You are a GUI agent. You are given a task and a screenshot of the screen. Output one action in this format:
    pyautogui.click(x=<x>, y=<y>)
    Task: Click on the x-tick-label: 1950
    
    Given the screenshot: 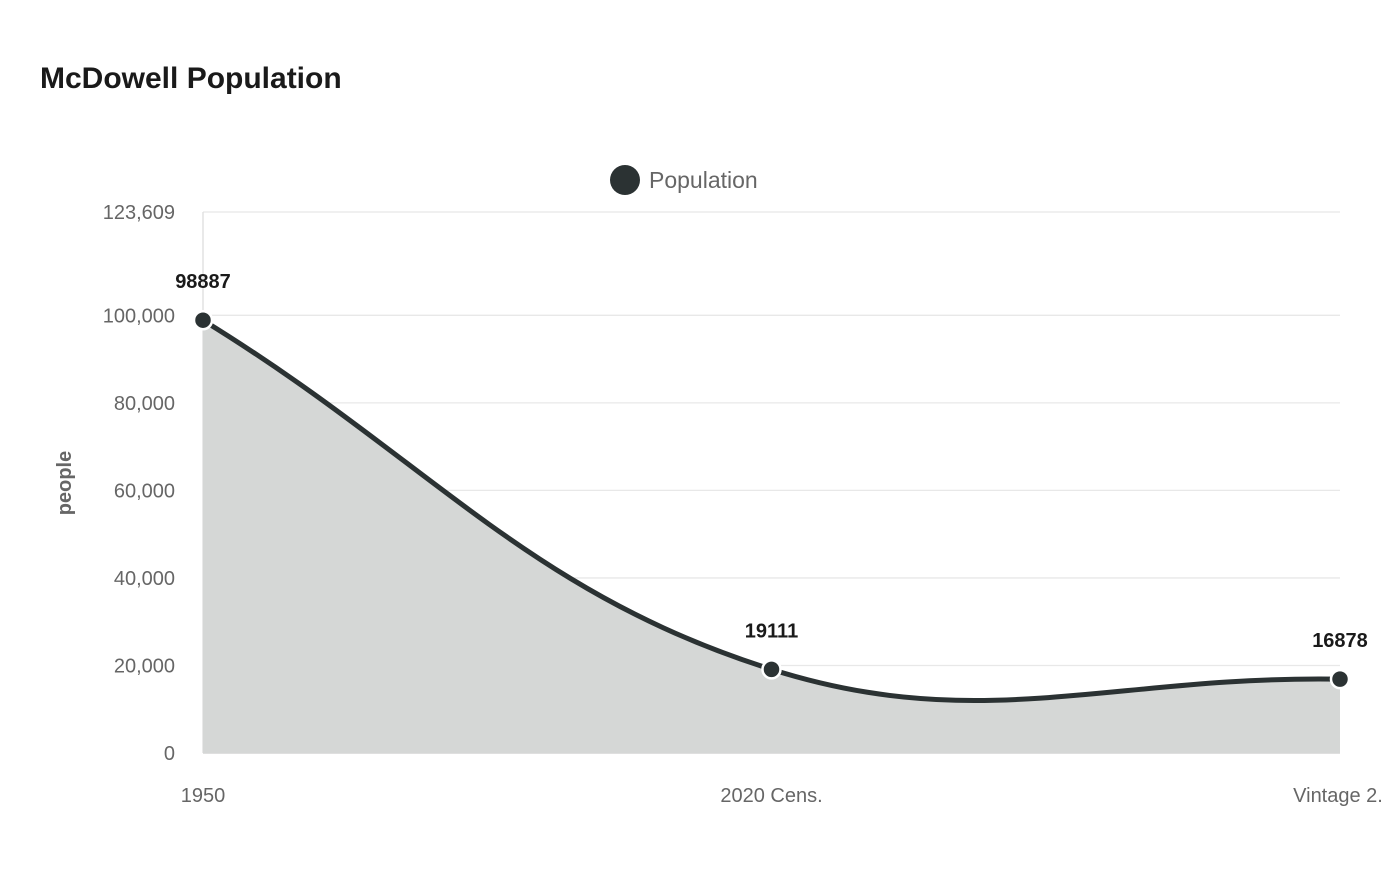 What is the action you would take?
    pyautogui.click(x=203, y=796)
    